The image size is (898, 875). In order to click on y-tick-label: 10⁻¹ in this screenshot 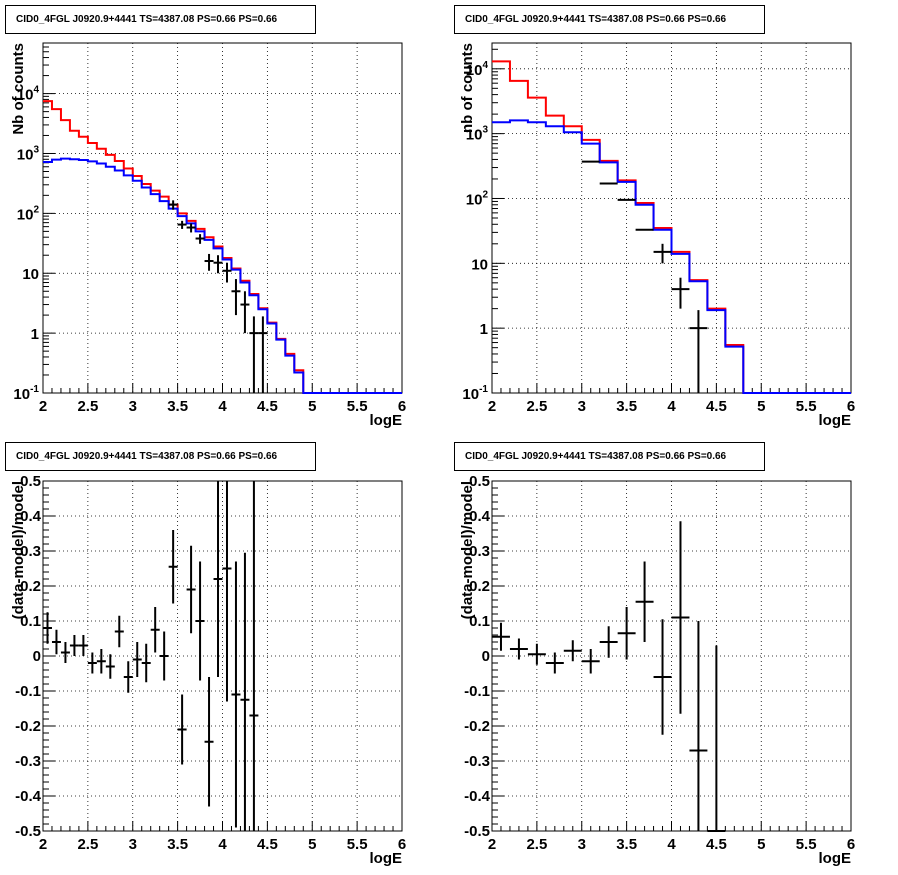, I will do `click(475, 393)`.